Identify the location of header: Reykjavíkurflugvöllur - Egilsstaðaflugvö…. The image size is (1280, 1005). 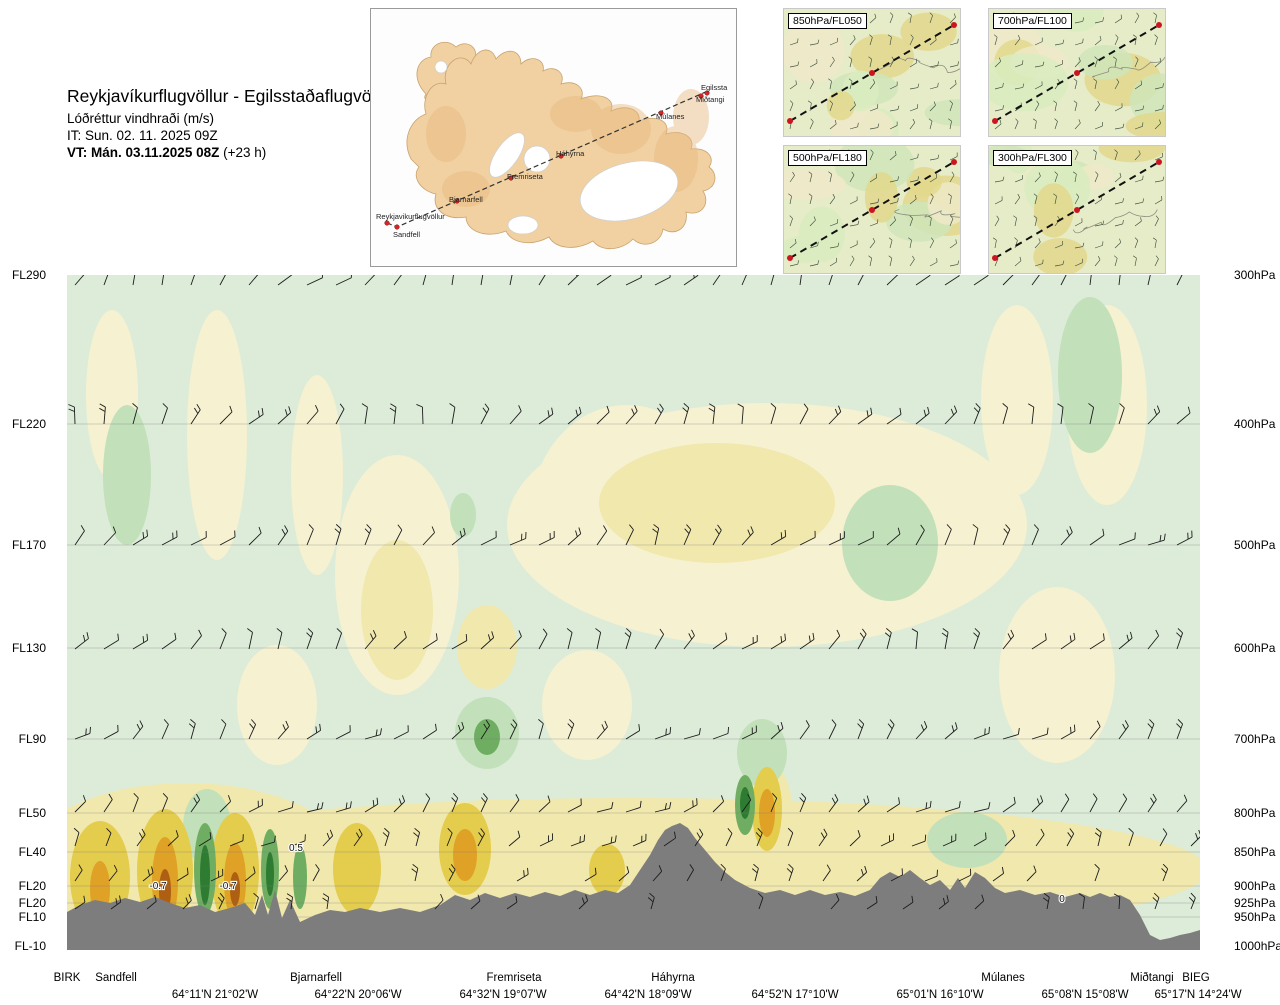
(231, 123).